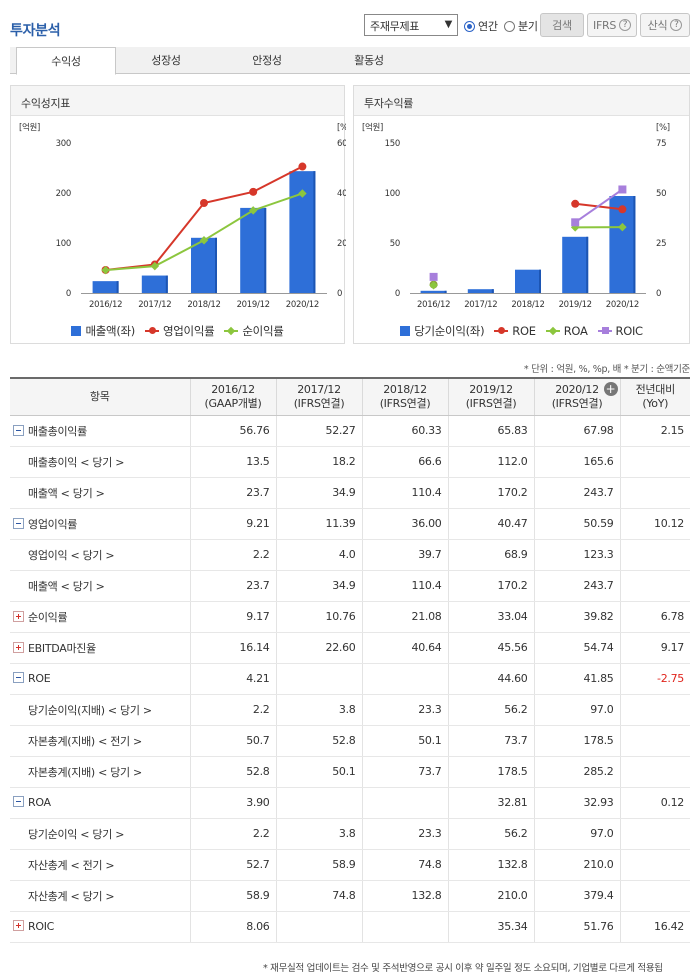 The image size is (700, 978). What do you see at coordinates (254, 331) in the screenshot?
I see `legend-item-net-margin: 순이익률` at bounding box center [254, 331].